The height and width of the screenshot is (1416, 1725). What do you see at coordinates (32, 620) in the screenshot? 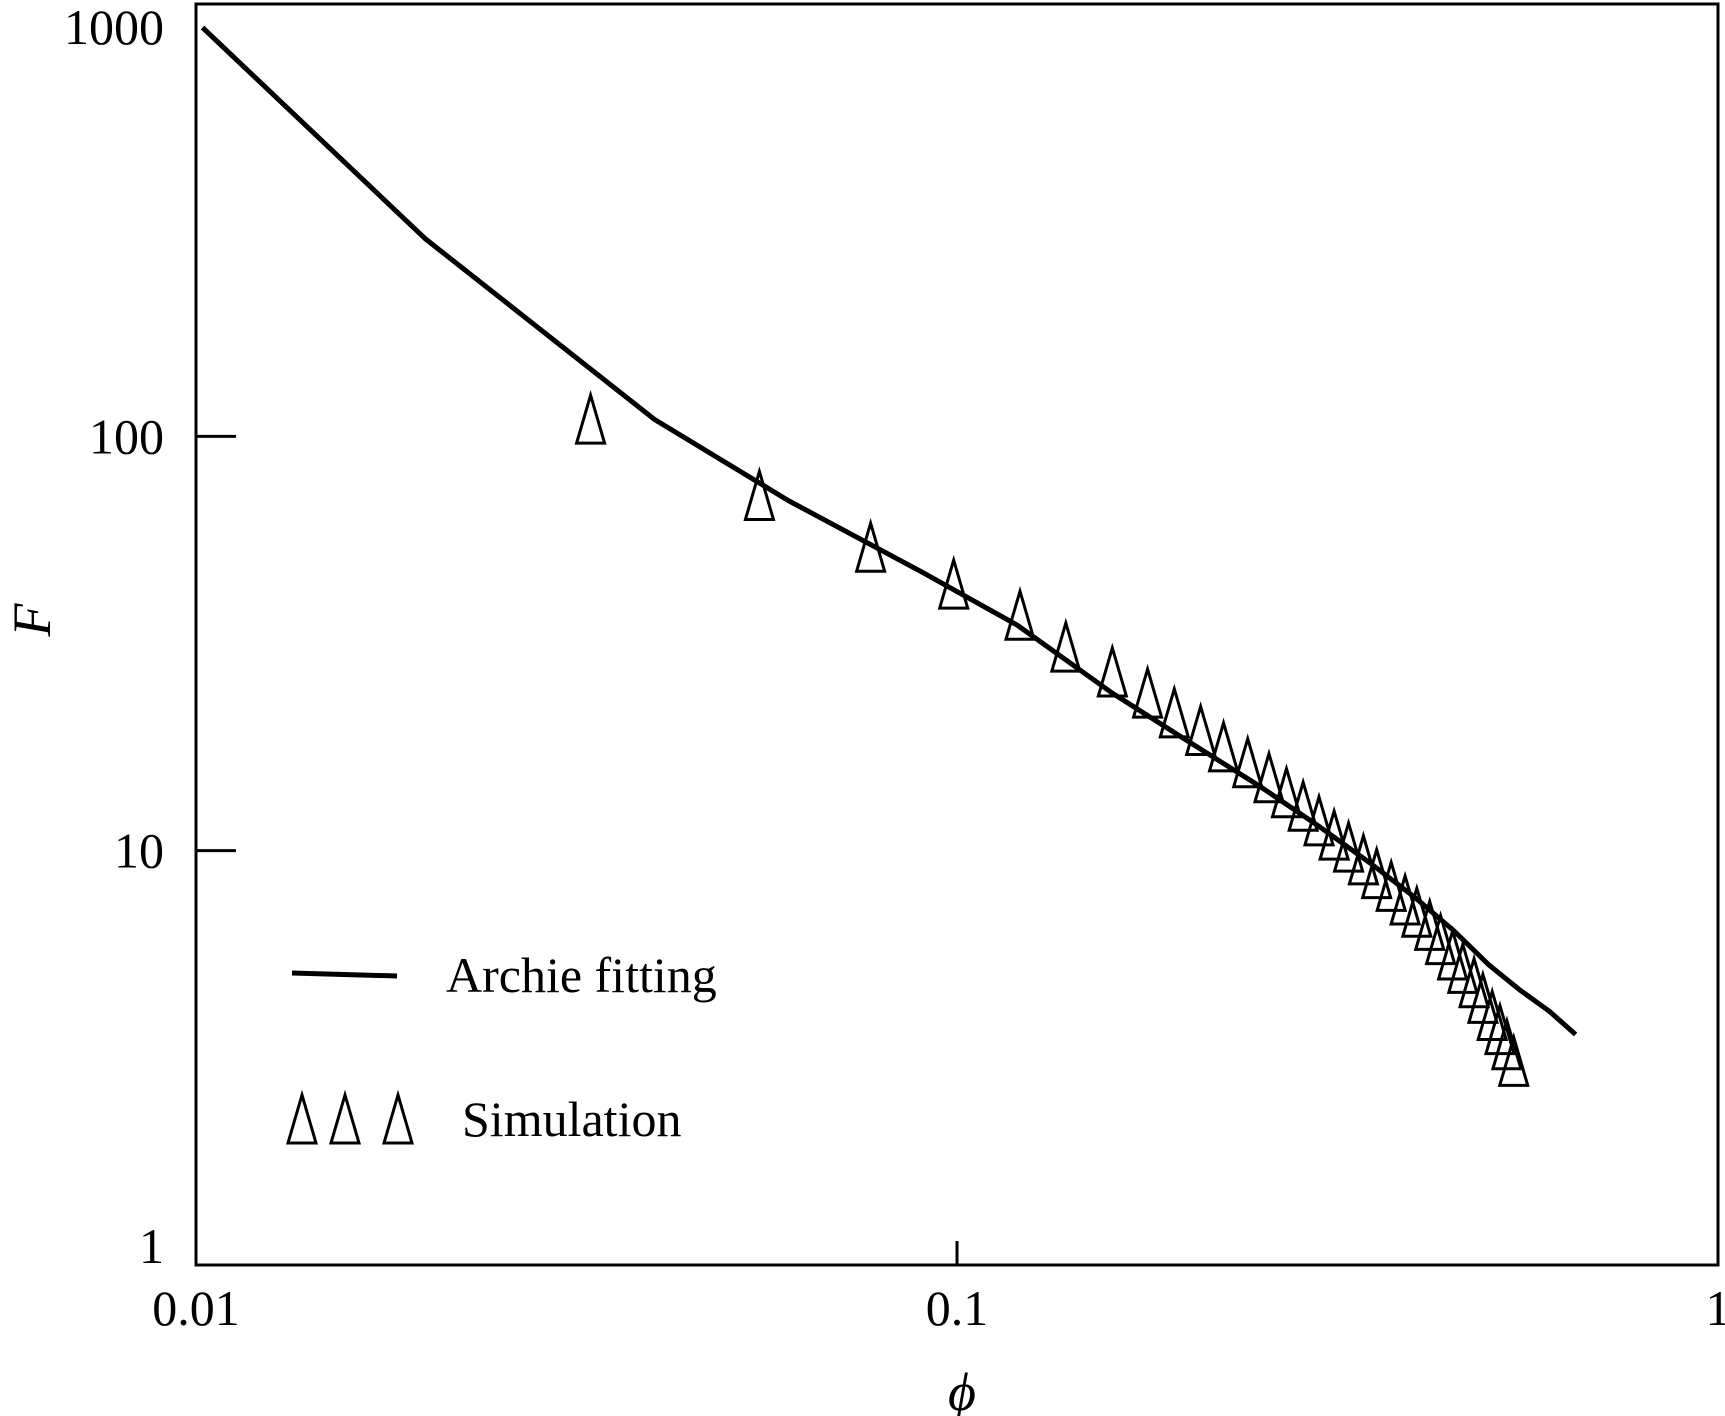
I see `y-axis-title: F` at bounding box center [32, 620].